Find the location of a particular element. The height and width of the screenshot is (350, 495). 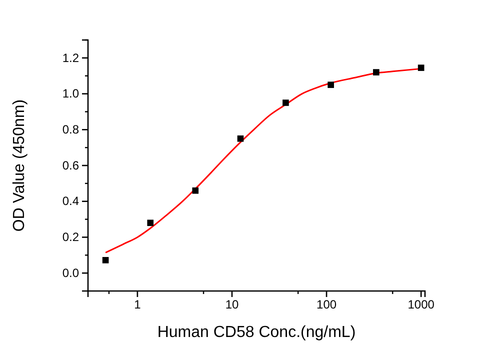

x-tick-label: 10 is located at coordinates (232, 305).